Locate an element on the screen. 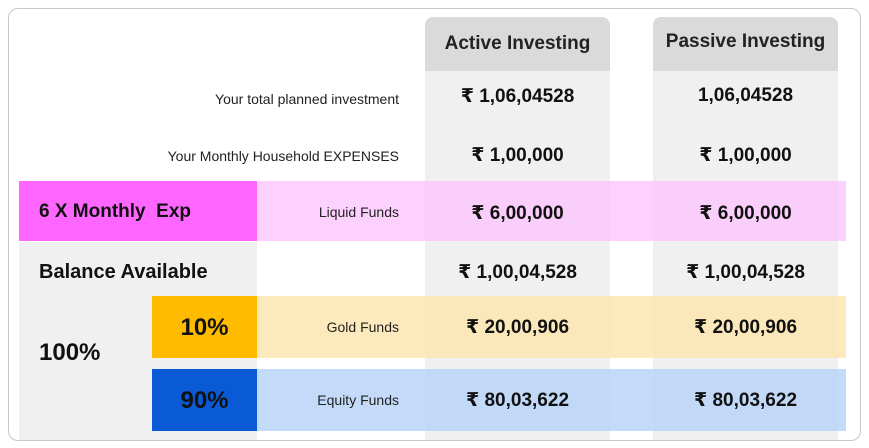 The width and height of the screenshot is (869, 448). planned-investment-passive: 1,06,04528 is located at coordinates (745, 95).